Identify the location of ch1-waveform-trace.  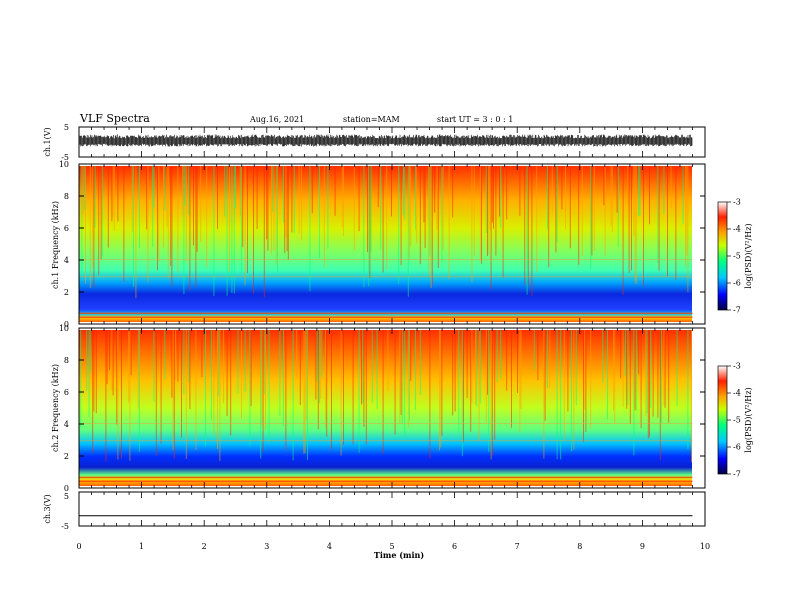
(386, 140).